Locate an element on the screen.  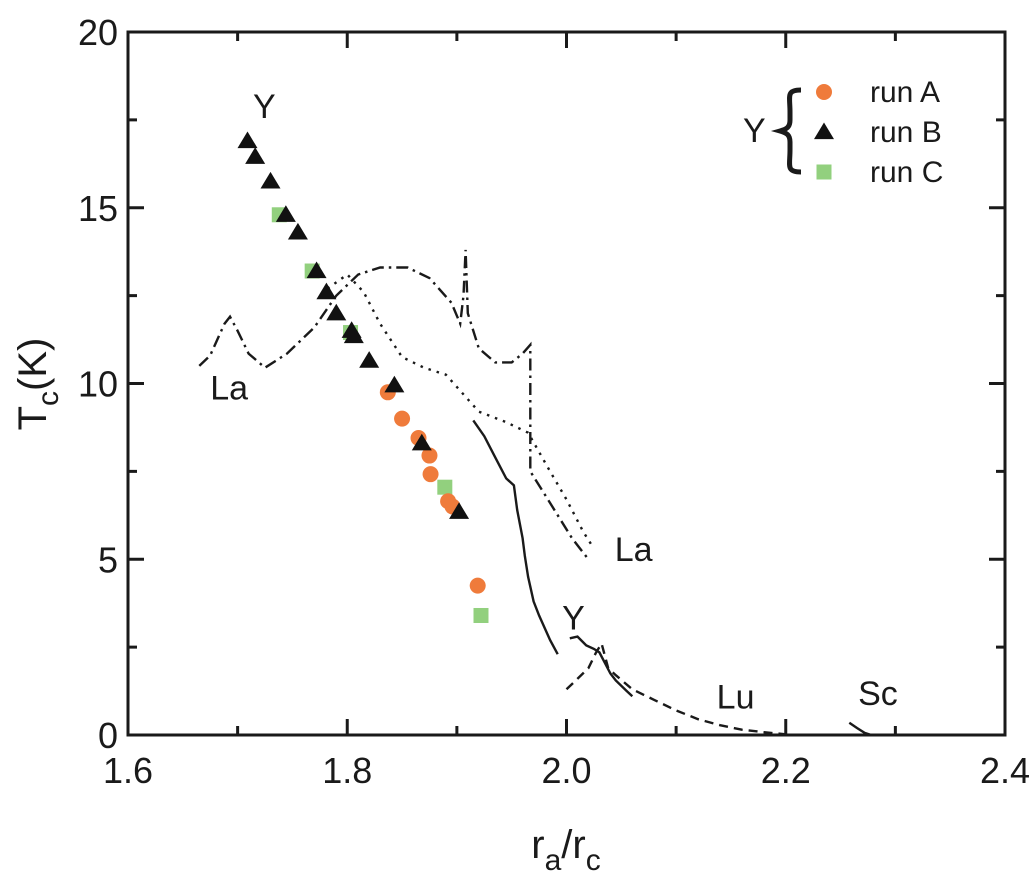
legend-label: run C is located at coordinates (906, 172).